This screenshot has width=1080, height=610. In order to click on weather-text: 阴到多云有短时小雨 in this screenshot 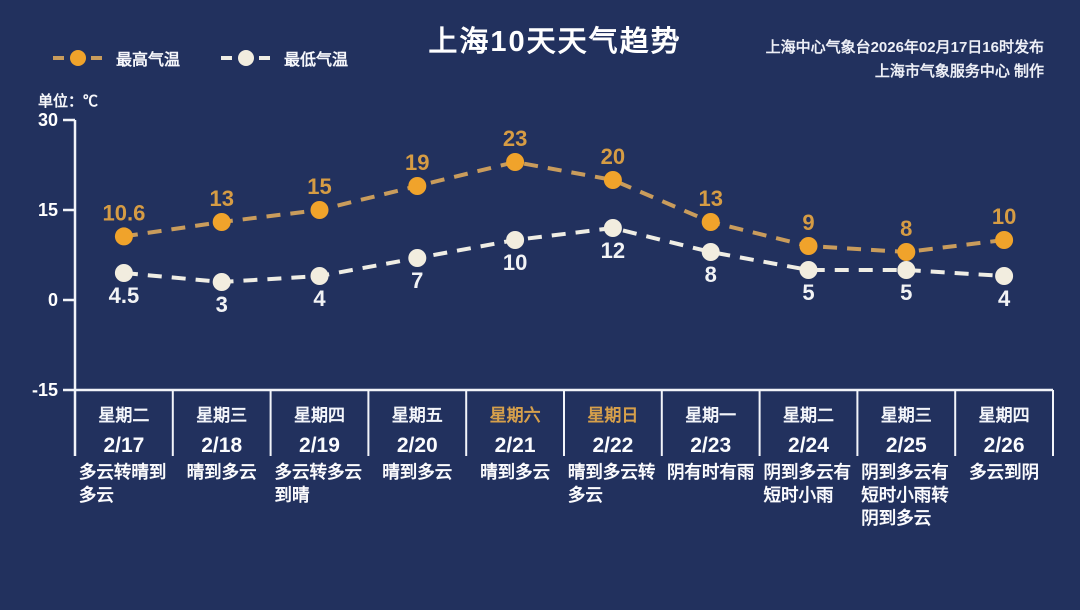, I will do `click(807, 483)`.